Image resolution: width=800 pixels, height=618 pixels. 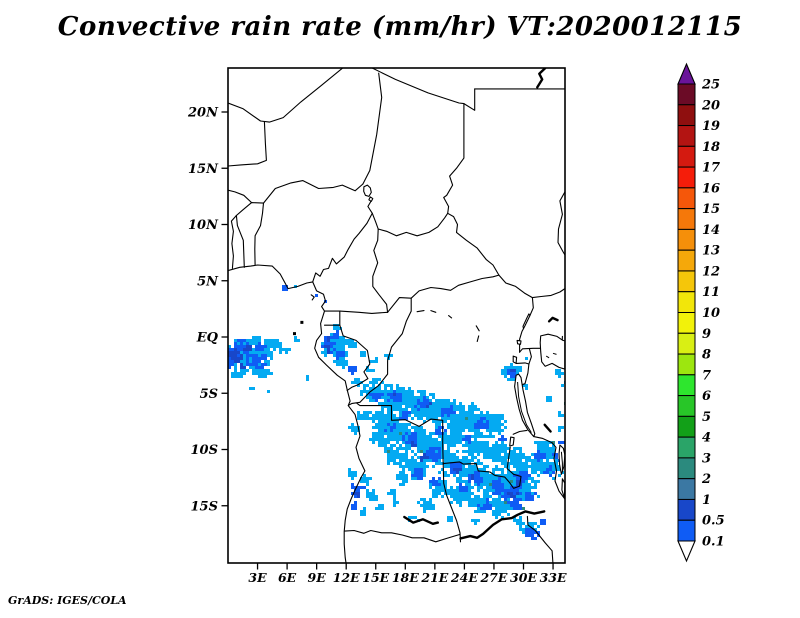 What do you see at coordinates (706, 375) in the screenshot?
I see `colorbar-label: 7` at bounding box center [706, 375].